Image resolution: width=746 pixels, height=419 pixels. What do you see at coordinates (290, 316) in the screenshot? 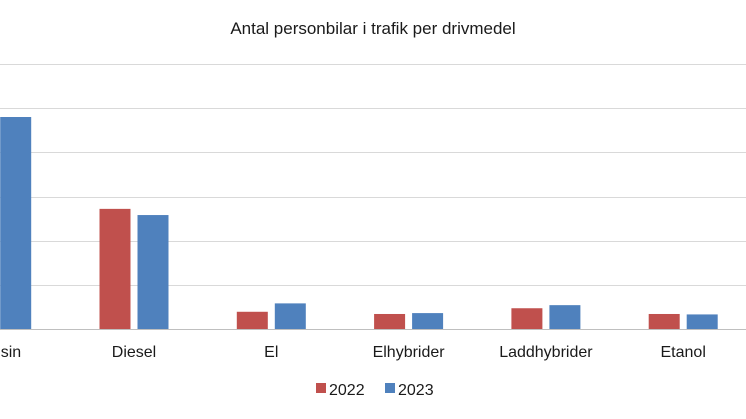
I see `bar-2023-el` at bounding box center [290, 316].